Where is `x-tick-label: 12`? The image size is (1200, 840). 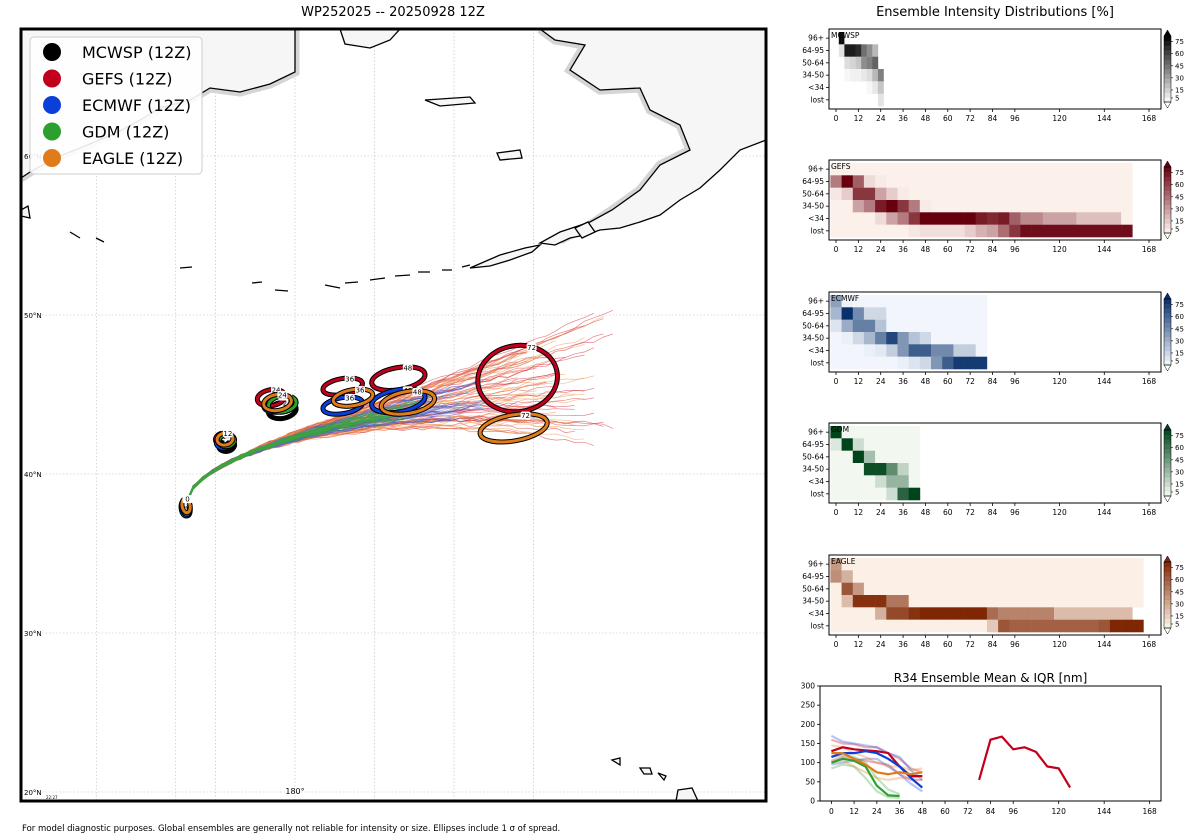
x-tick-label: 12 is located at coordinates (859, 249).